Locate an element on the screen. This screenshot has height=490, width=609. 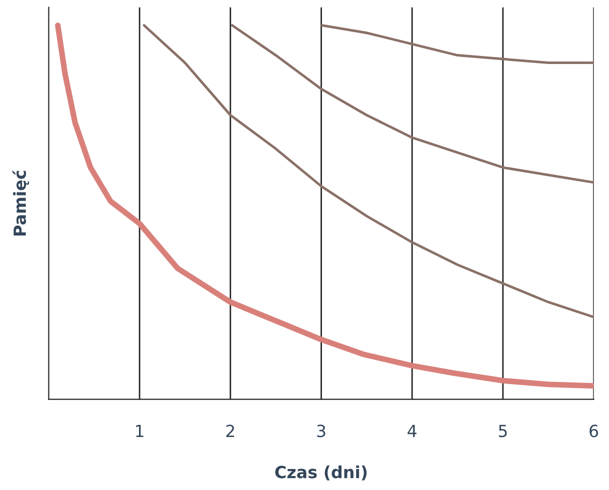
x-tick-label: 2 is located at coordinates (230, 431).